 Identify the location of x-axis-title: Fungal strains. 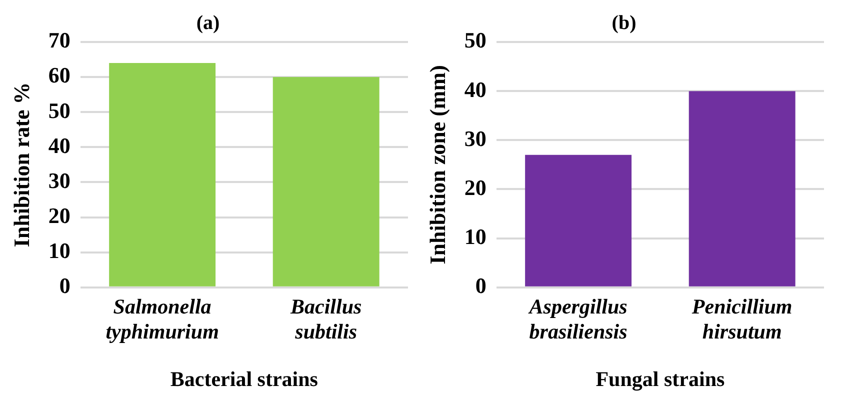
(660, 378).